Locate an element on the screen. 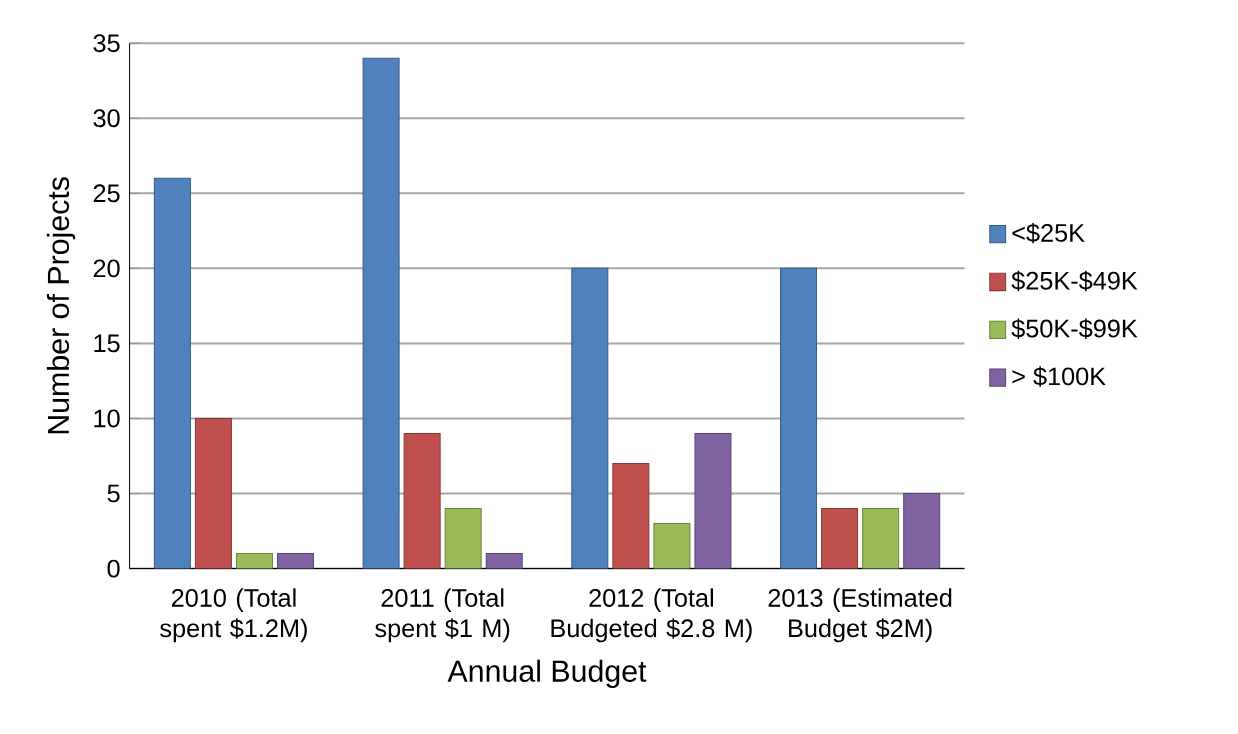 This screenshot has width=1238, height=734. legend-label: > $100K is located at coordinates (1059, 376).